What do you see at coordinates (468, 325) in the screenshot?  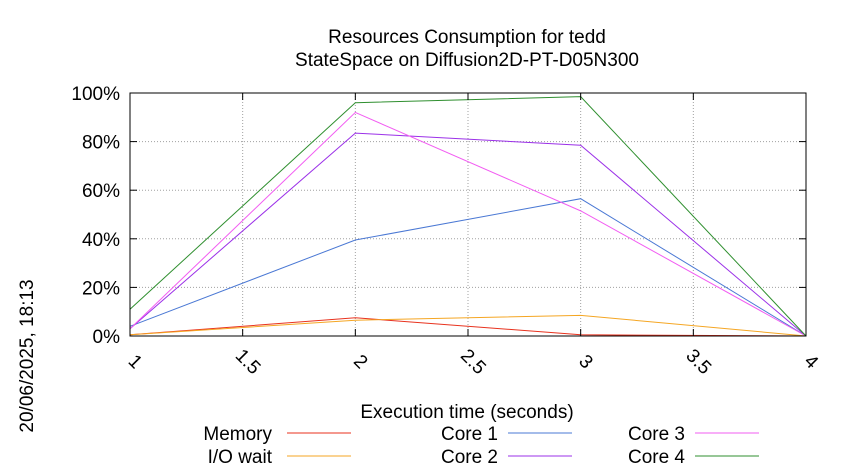 I see `series-line` at bounding box center [468, 325].